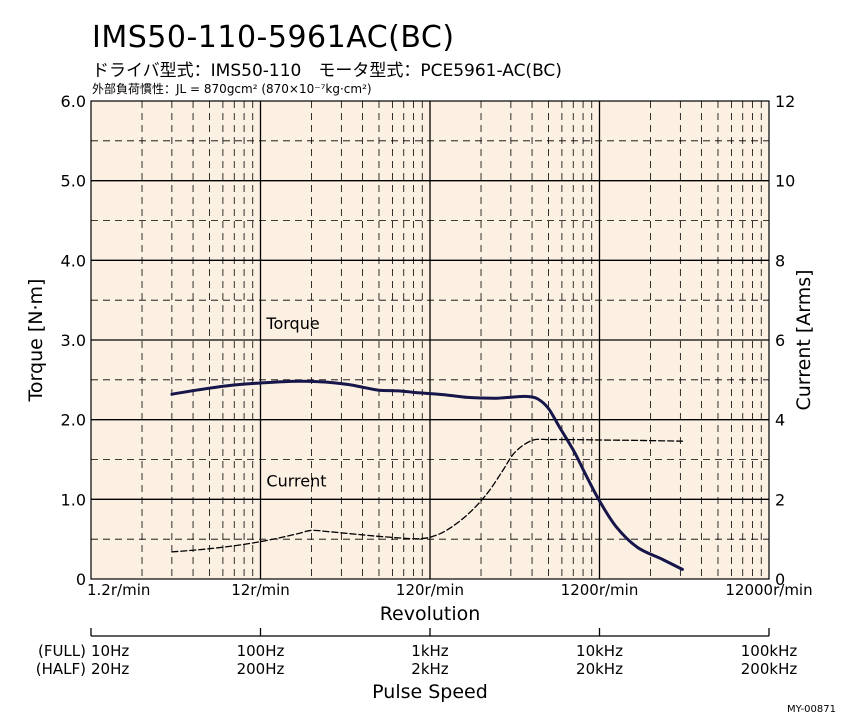 Image resolution: width=850 pixels, height=720 pixels. What do you see at coordinates (261, 669) in the screenshot?
I see `pulse-half-label: 200Hz` at bounding box center [261, 669].